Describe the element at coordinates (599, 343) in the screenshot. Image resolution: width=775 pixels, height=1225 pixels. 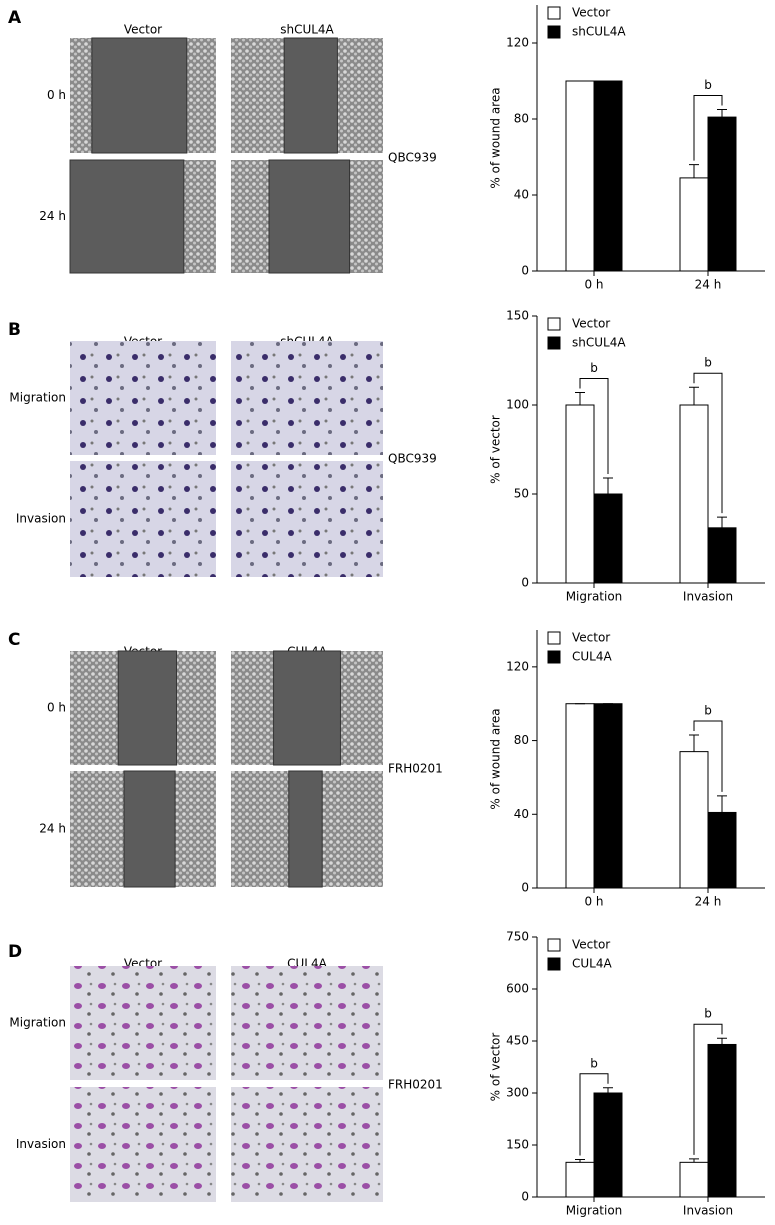
I see `legend-label: shCUL4A` at that location.